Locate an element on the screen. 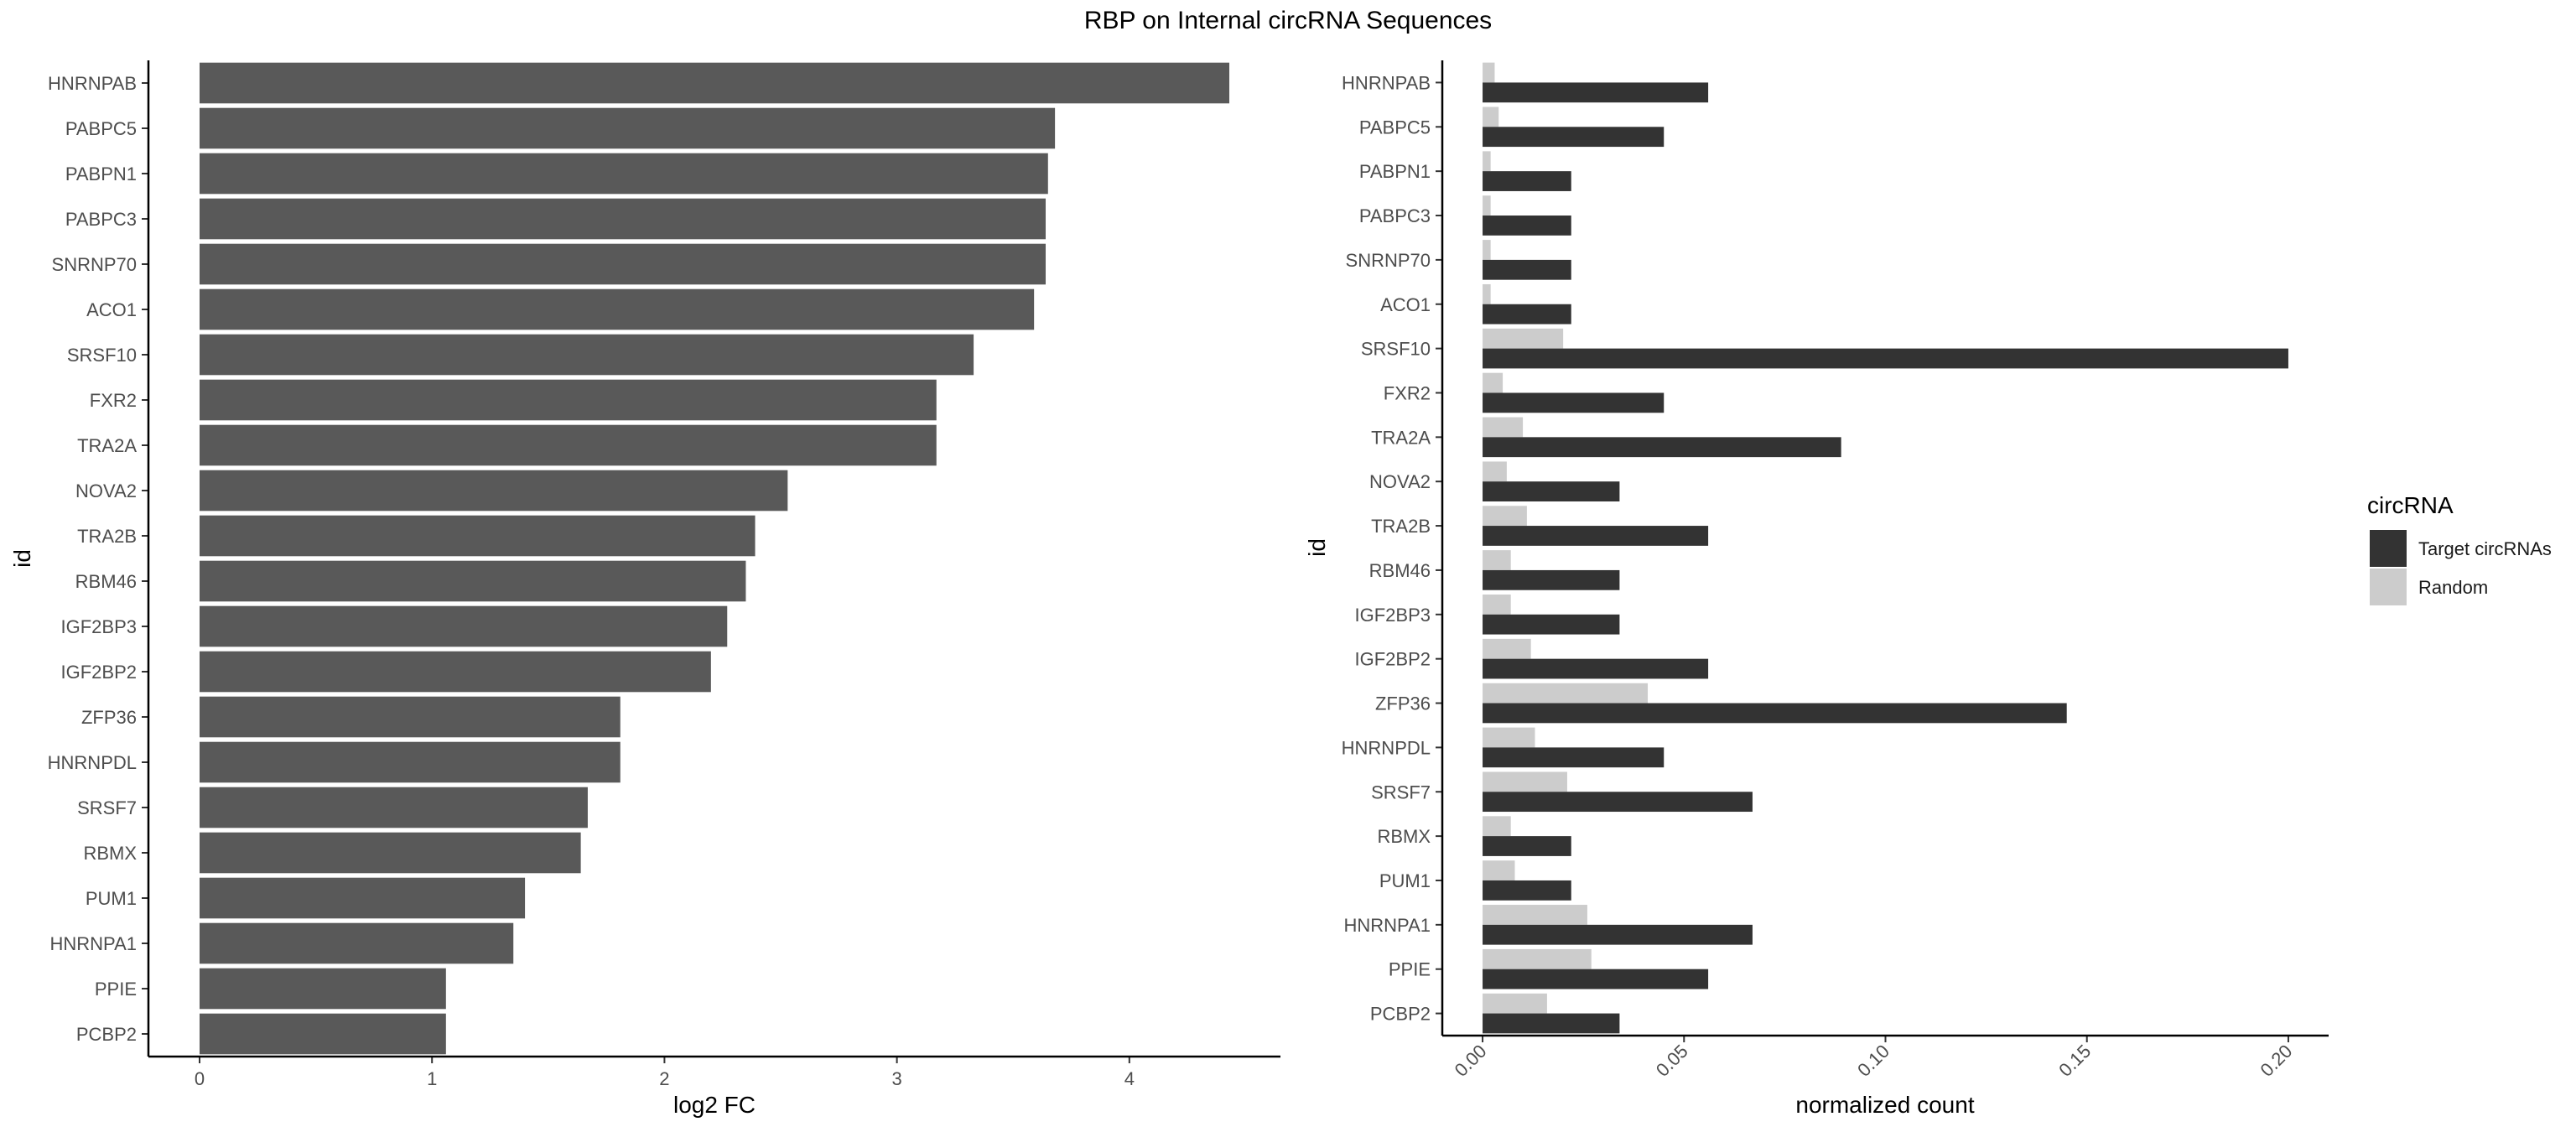 The height and width of the screenshot is (1127, 2576). bar-random-tra2b is located at coordinates (1505, 516).